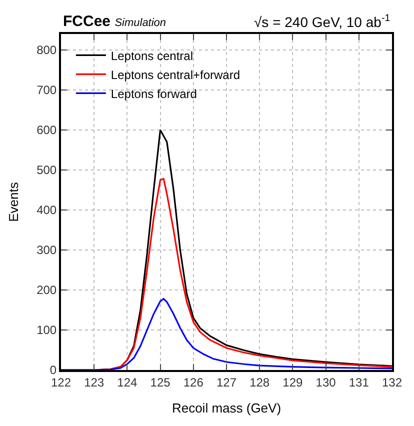 The image size is (414, 426). I want to click on x-tick-label: 131, so click(359, 382).